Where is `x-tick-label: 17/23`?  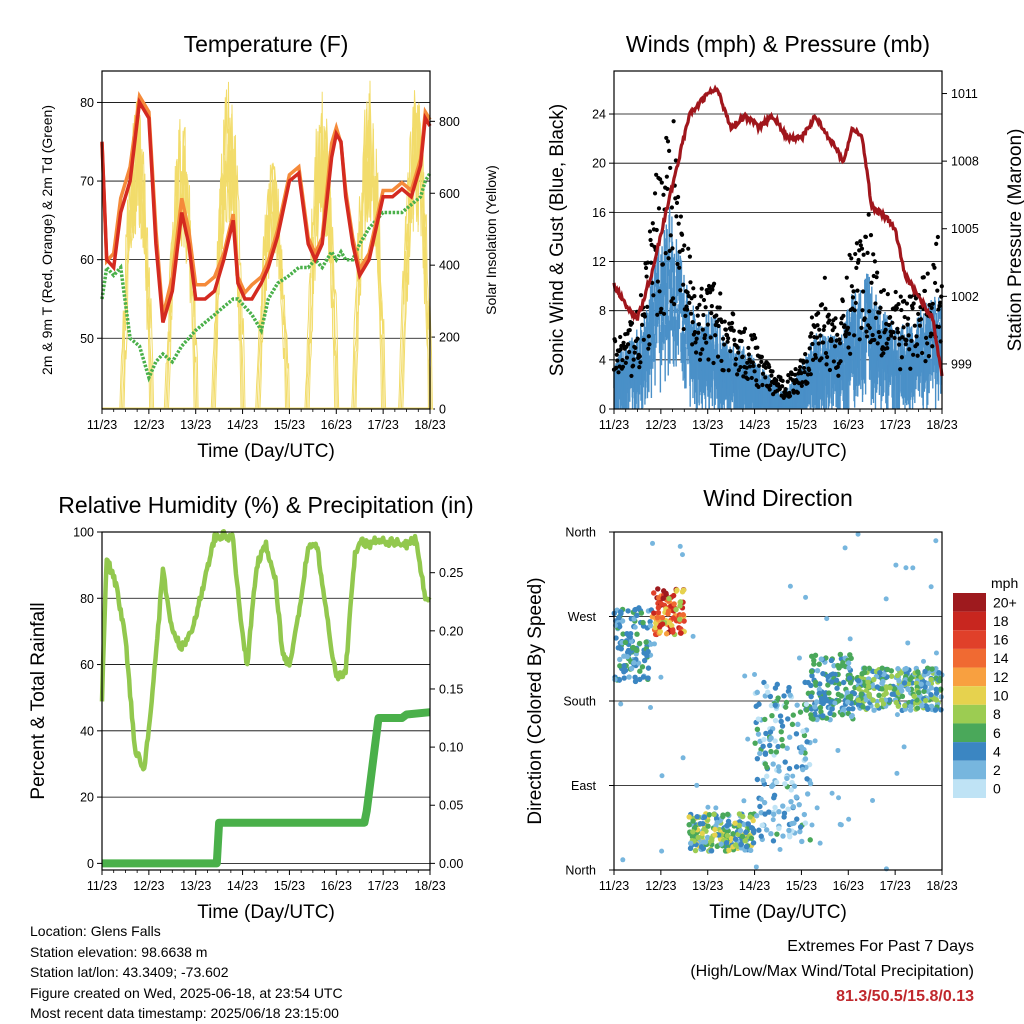 x-tick-label: 17/23 is located at coordinates (895, 425).